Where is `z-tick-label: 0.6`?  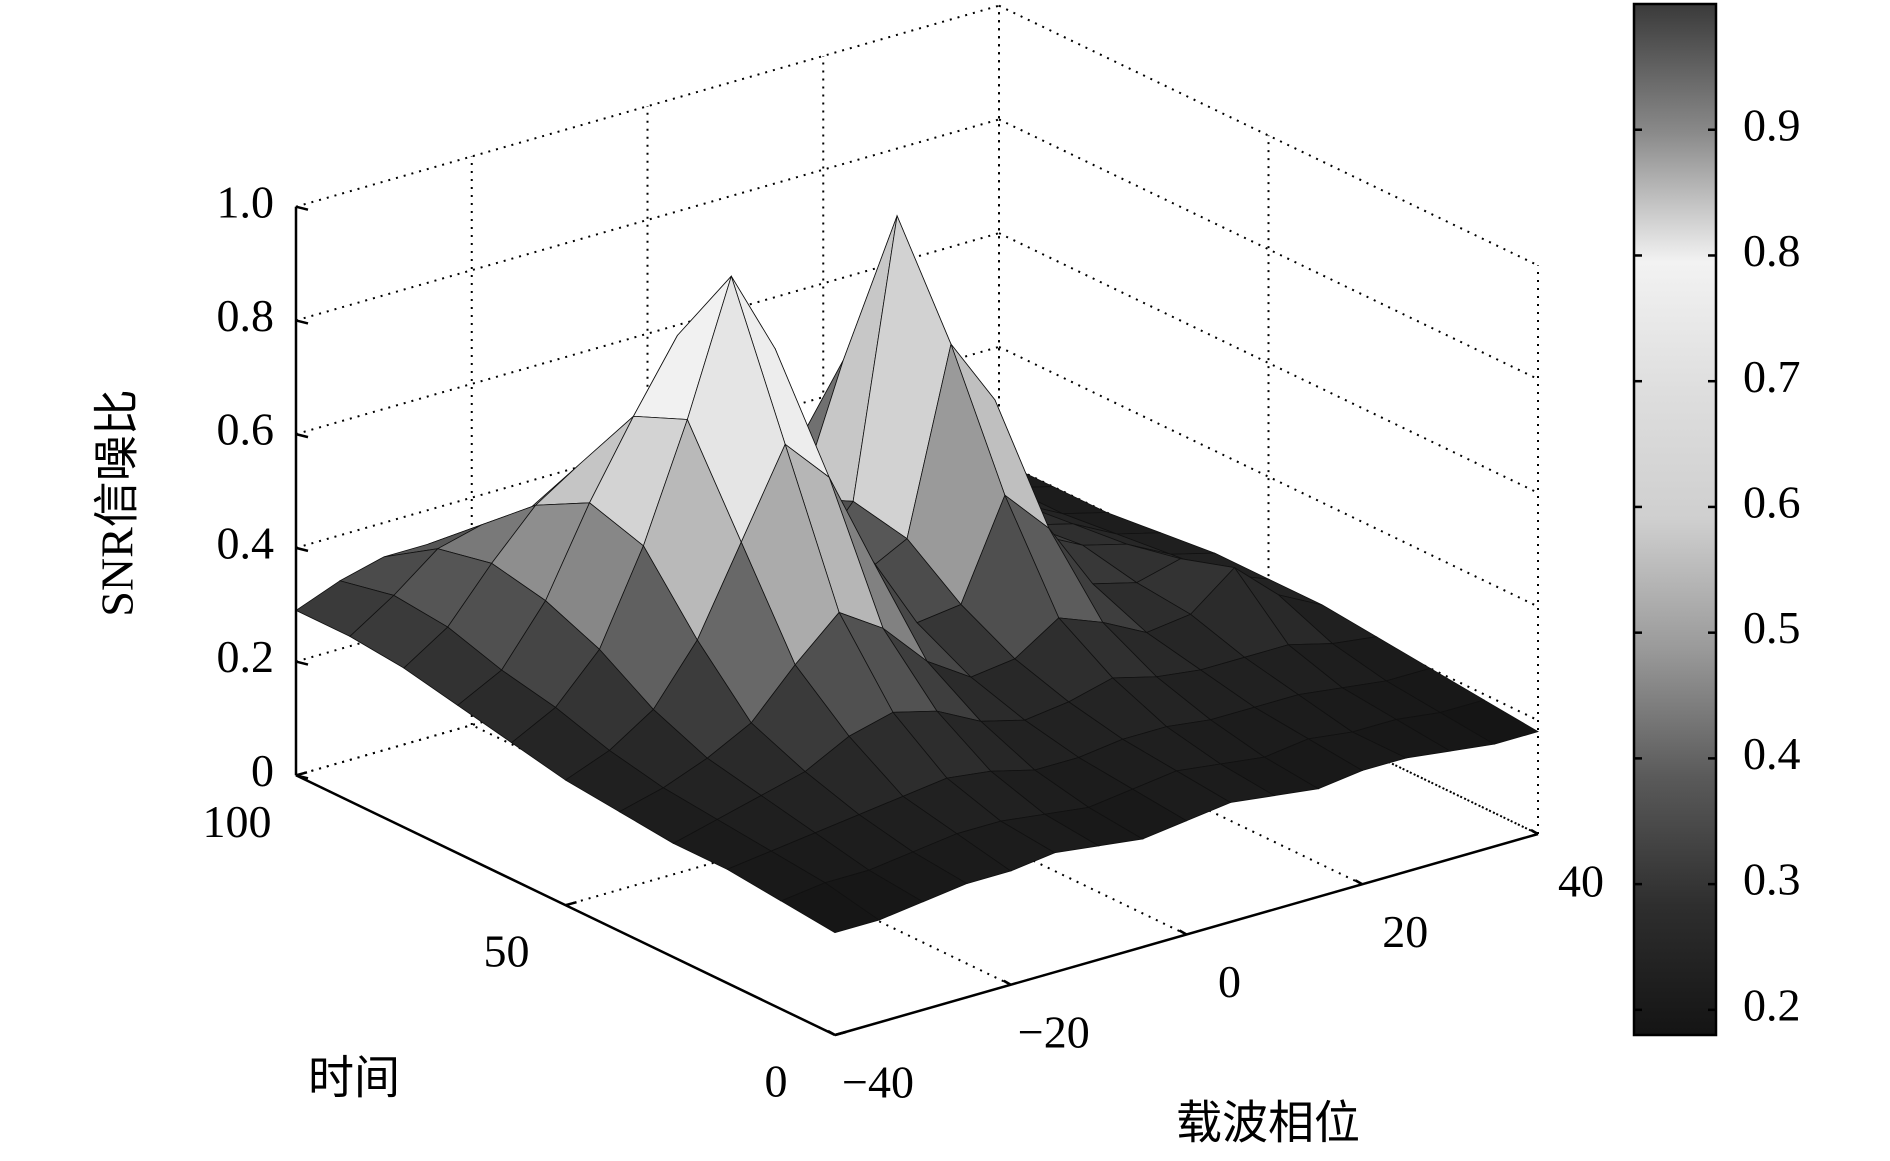 z-tick-label: 0.6 is located at coordinates (246, 429).